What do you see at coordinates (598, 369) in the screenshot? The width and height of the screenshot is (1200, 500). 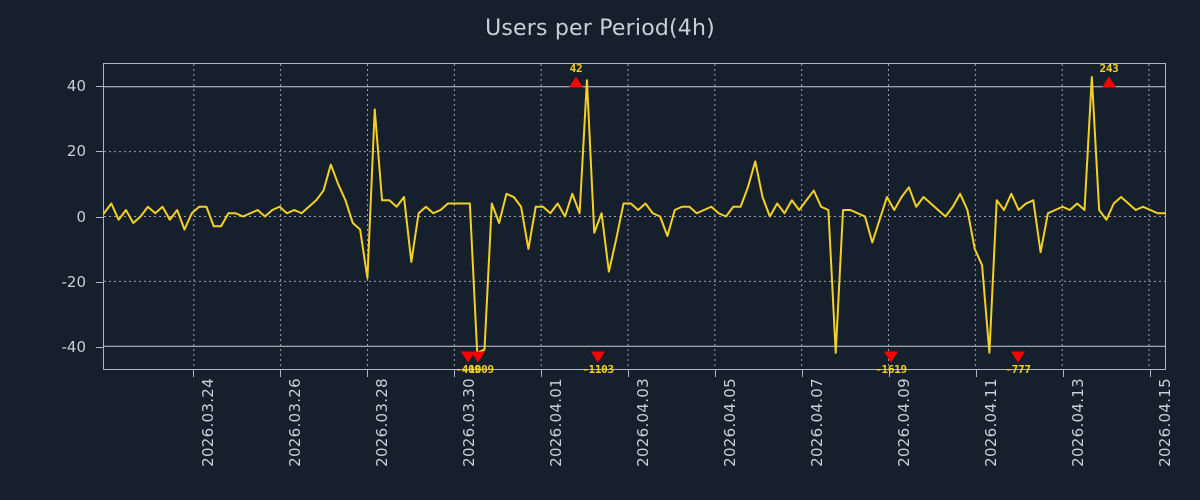 I see `anomaly-value-label: -1103` at bounding box center [598, 369].